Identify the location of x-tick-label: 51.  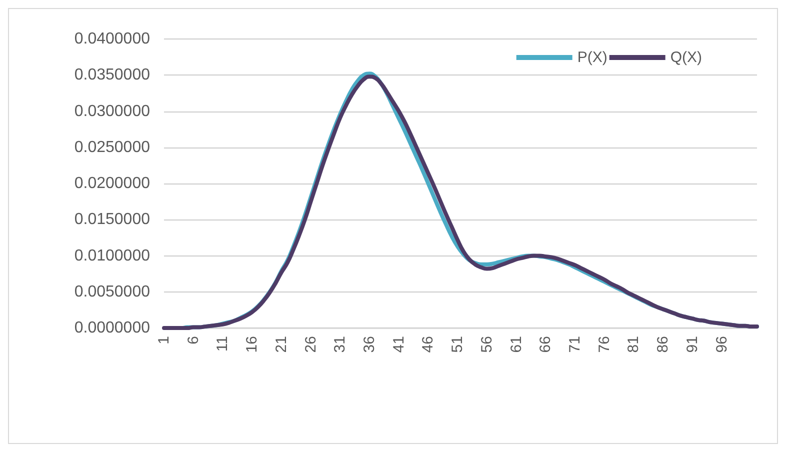
(457, 344).